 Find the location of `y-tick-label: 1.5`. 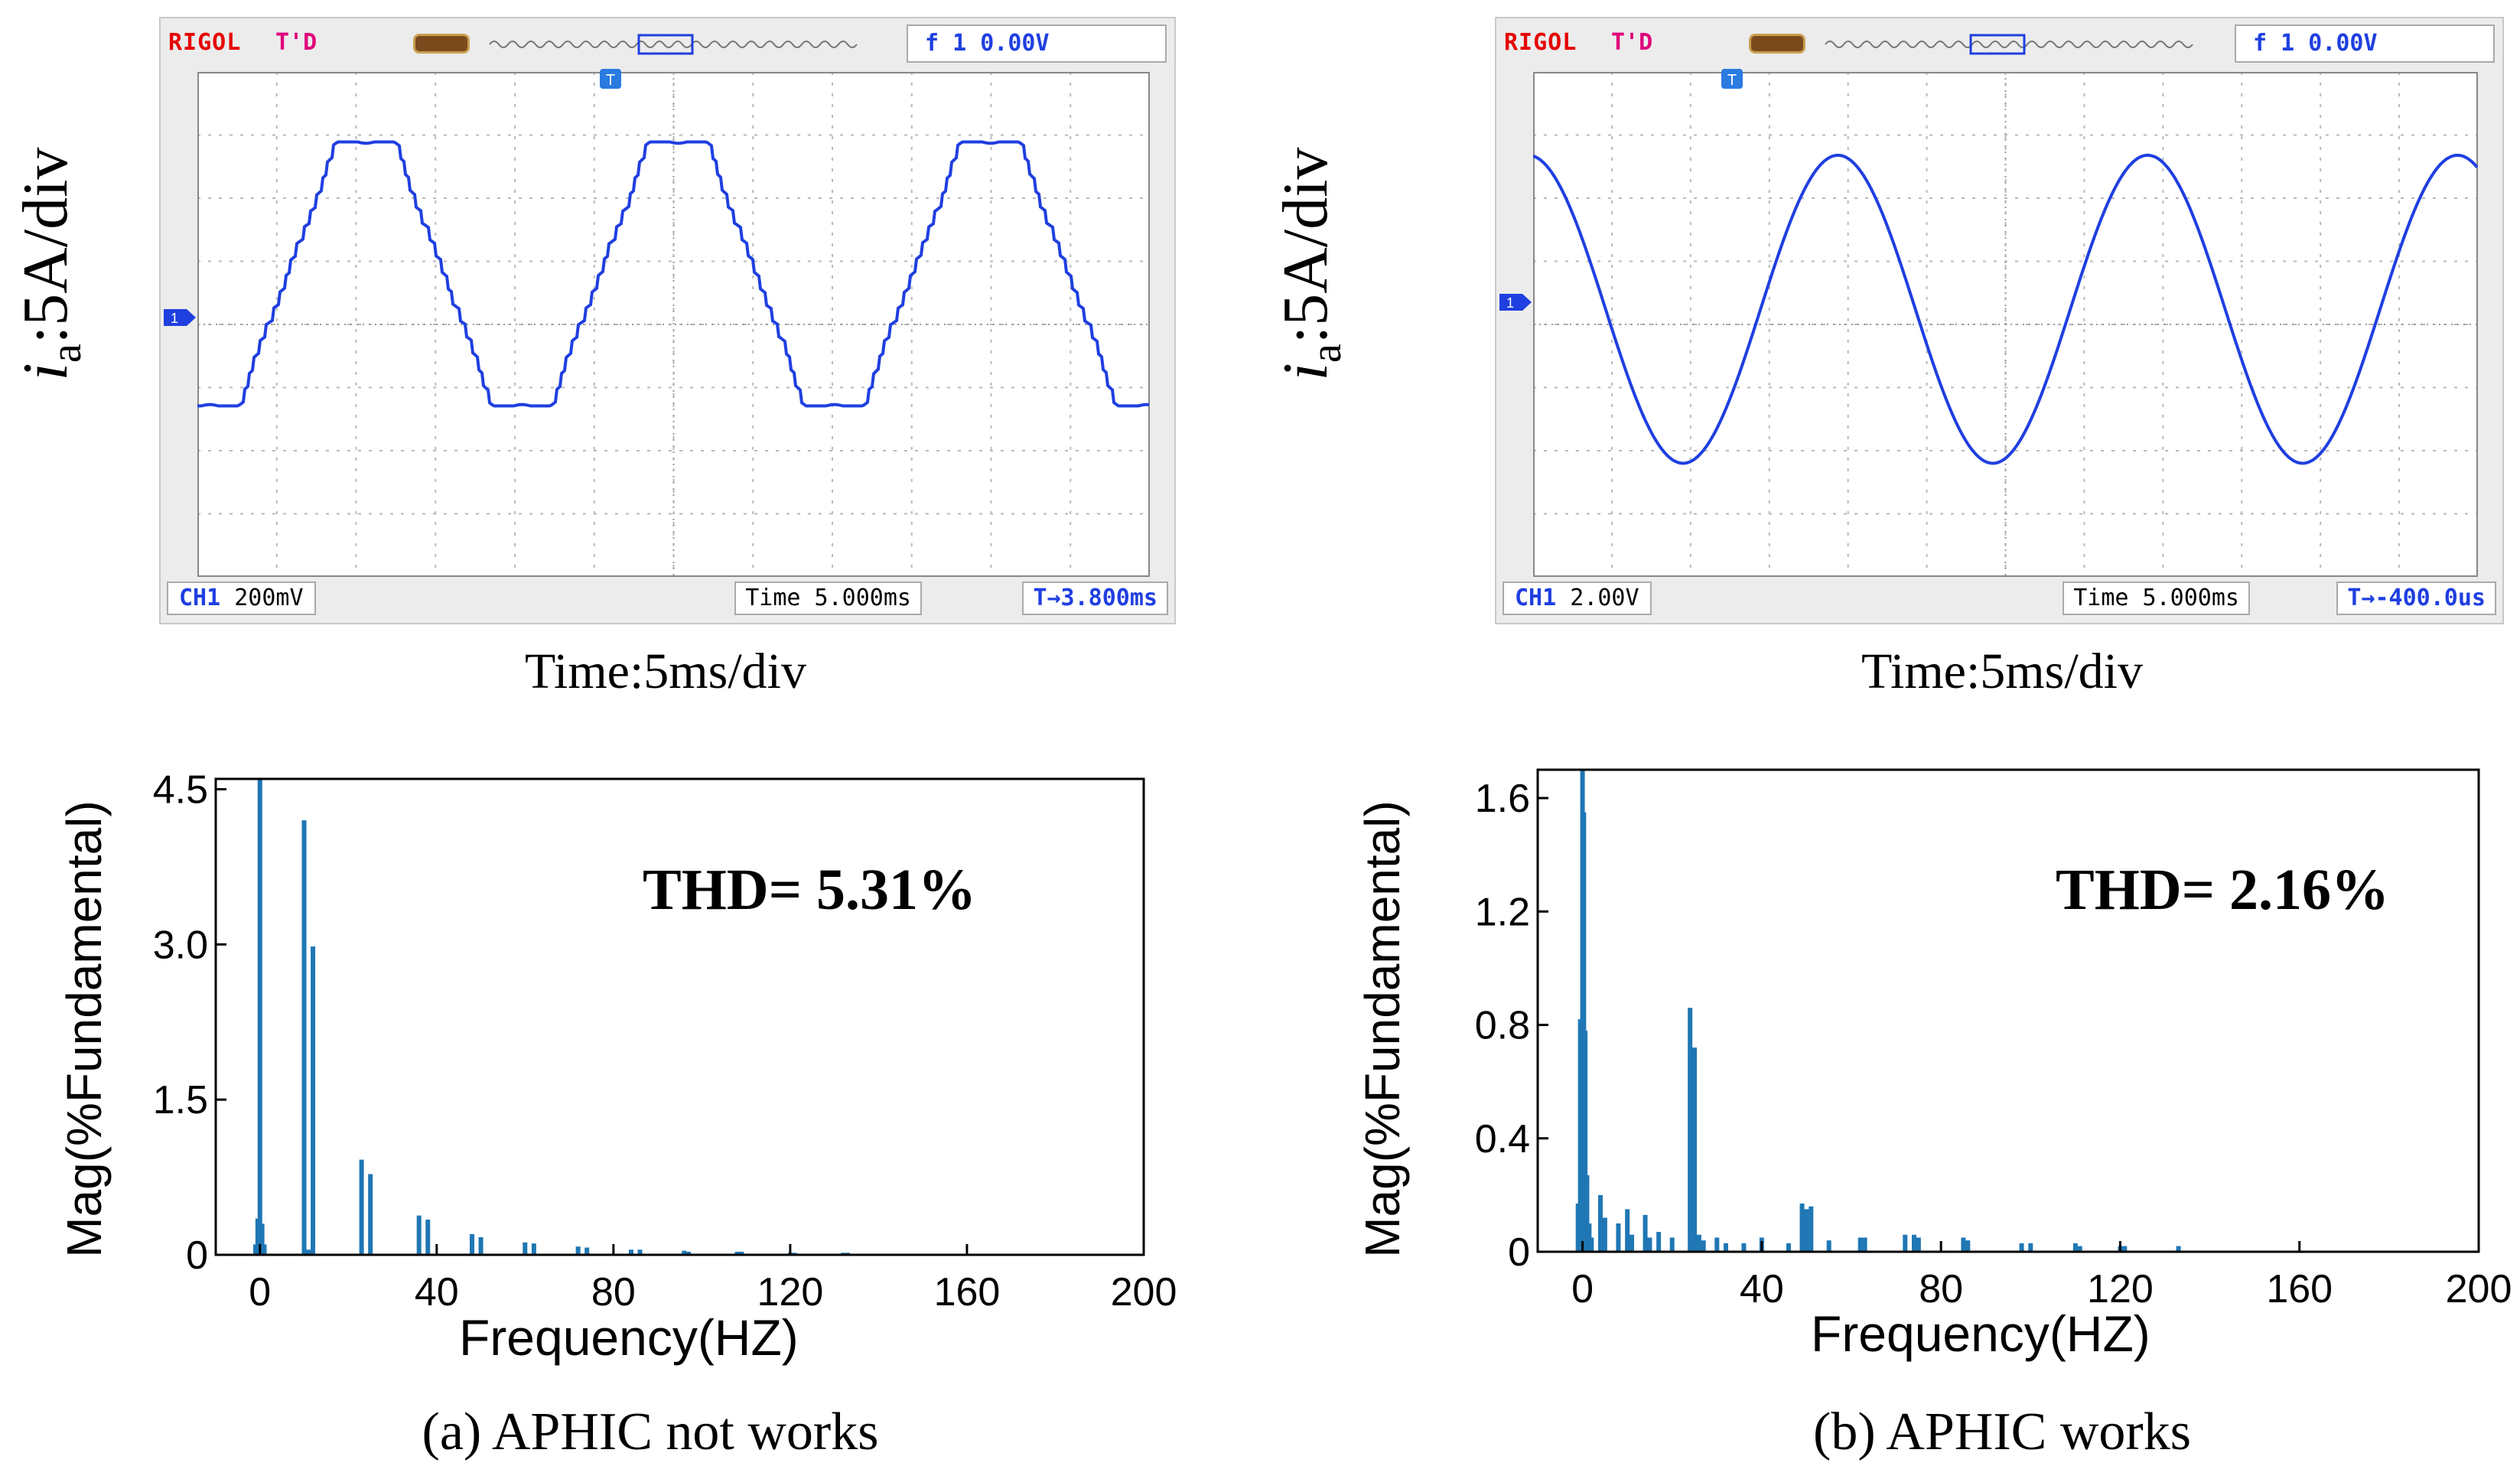

y-tick-label: 1.5 is located at coordinates (180, 1100).